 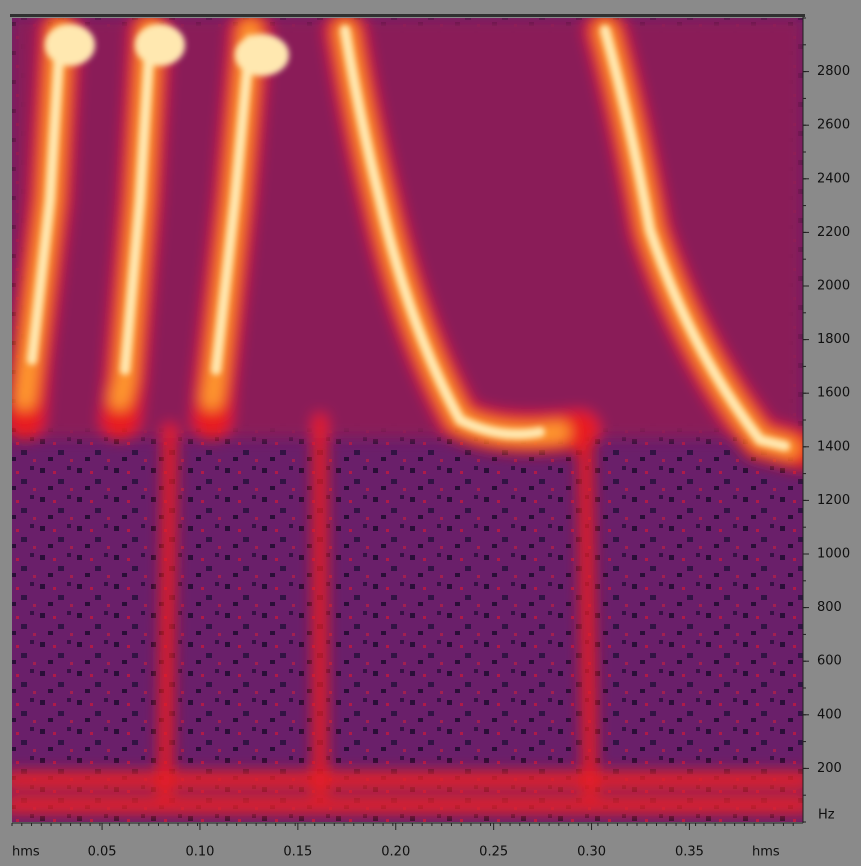 I want to click on x-tick-label: 0.25, so click(x=493, y=852).